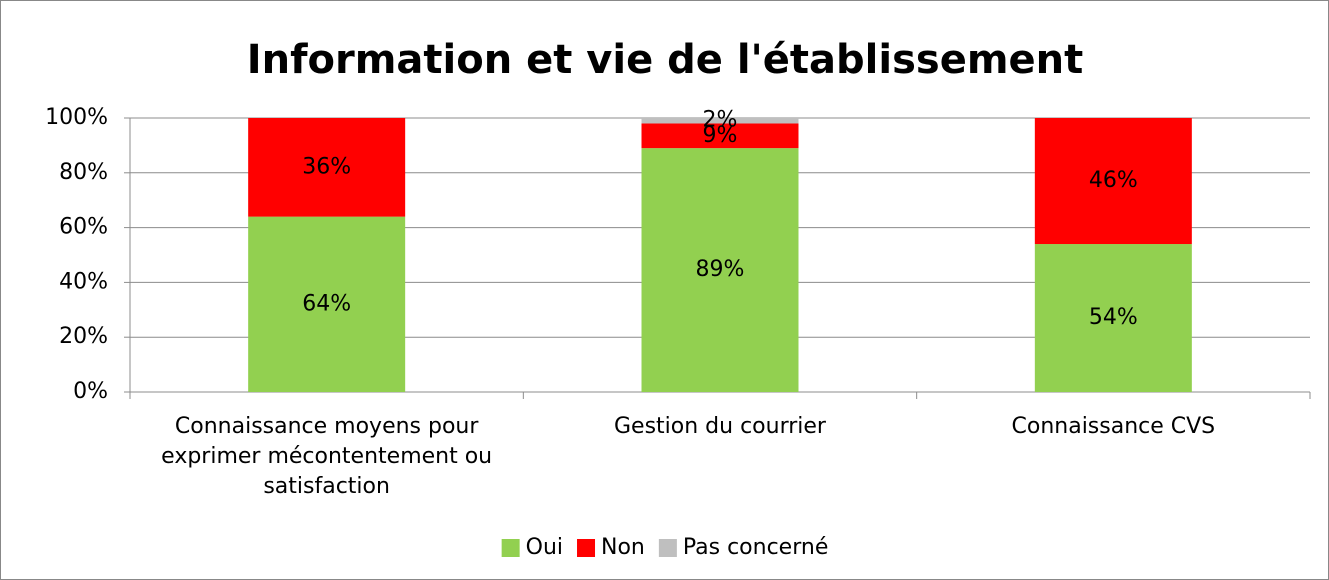 This screenshot has width=1329, height=580. Describe the element at coordinates (83, 336) in the screenshot. I see `y-tick-label: 20%` at that location.